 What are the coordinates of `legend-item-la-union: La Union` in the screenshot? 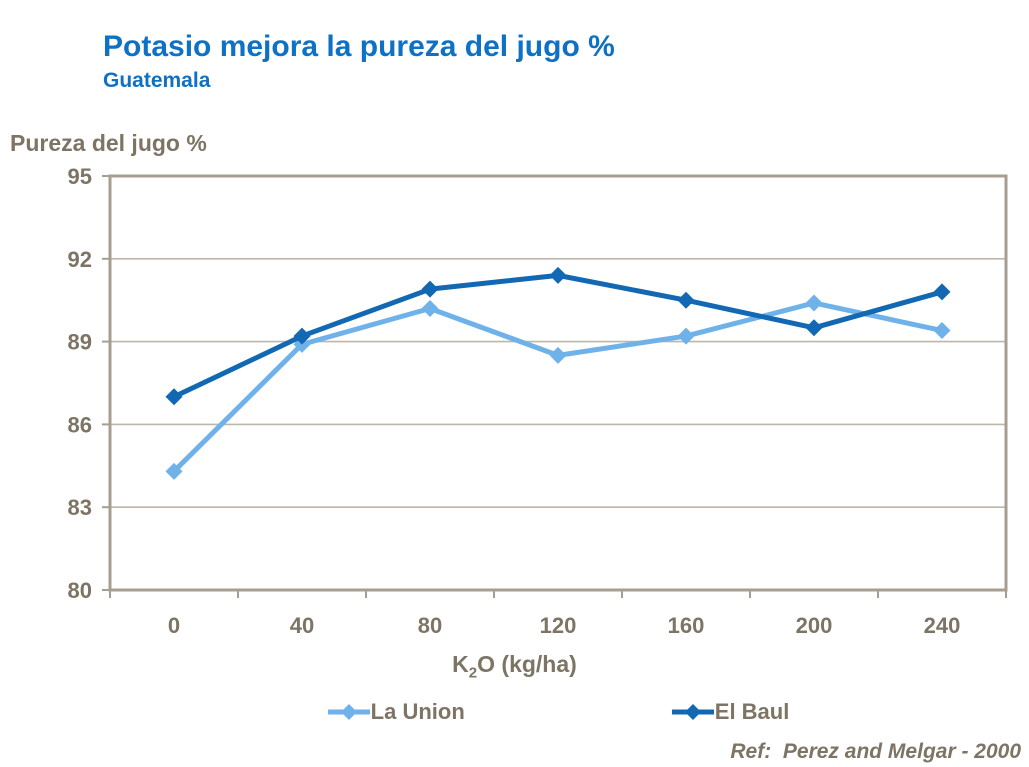 It's located at (396, 712).